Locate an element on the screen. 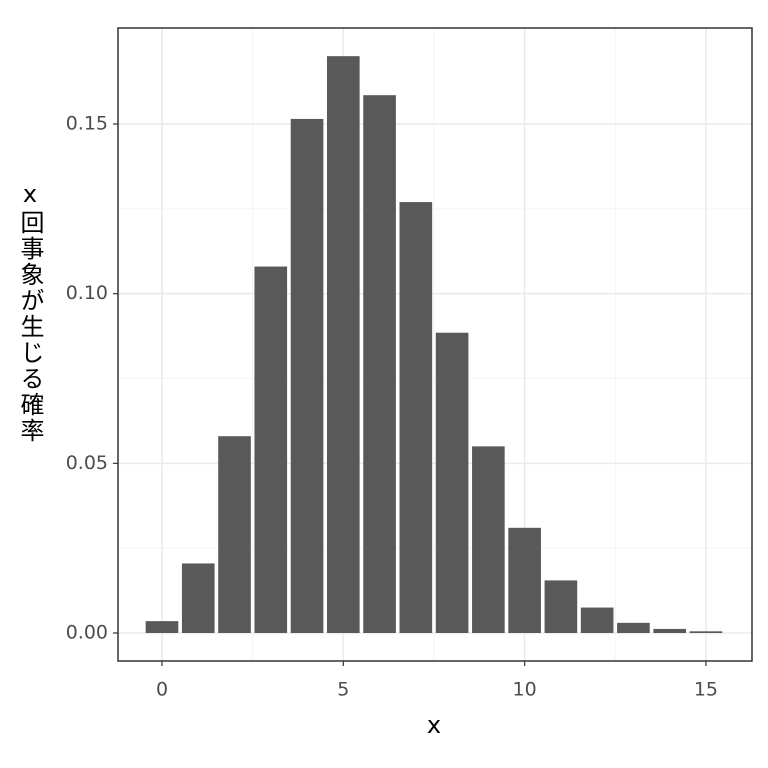  y-tick-label: 0.10 is located at coordinates (87, 293).